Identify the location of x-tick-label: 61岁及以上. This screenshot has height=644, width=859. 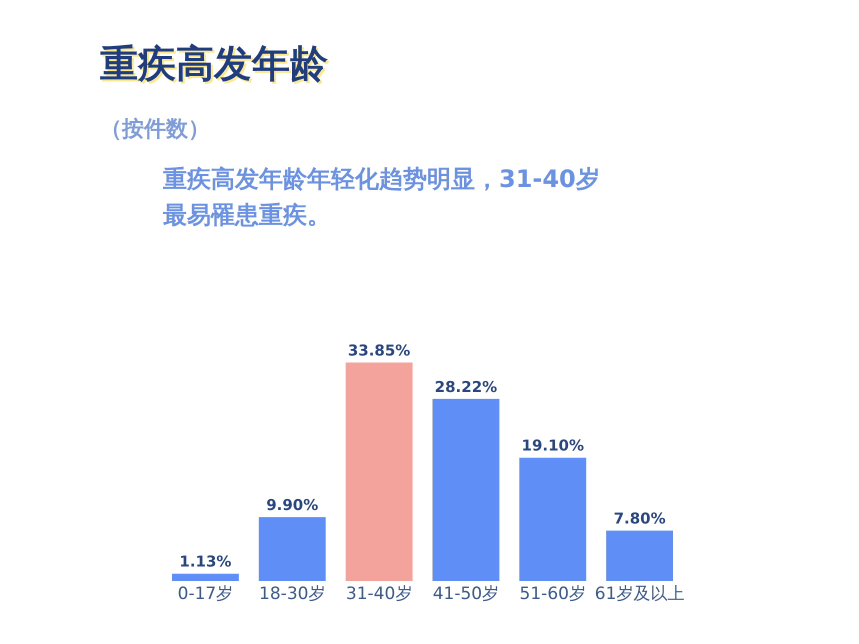
(639, 594).